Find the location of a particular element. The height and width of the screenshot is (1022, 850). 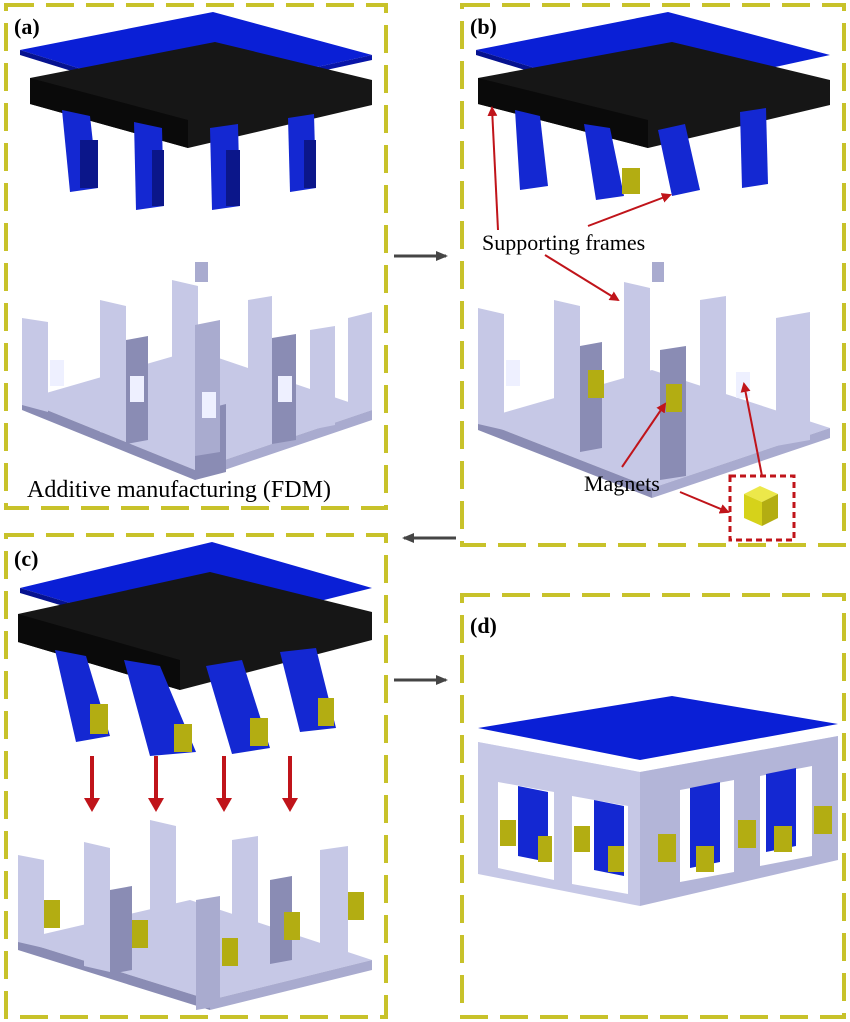

down-arrows is located at coordinates (191, 784).